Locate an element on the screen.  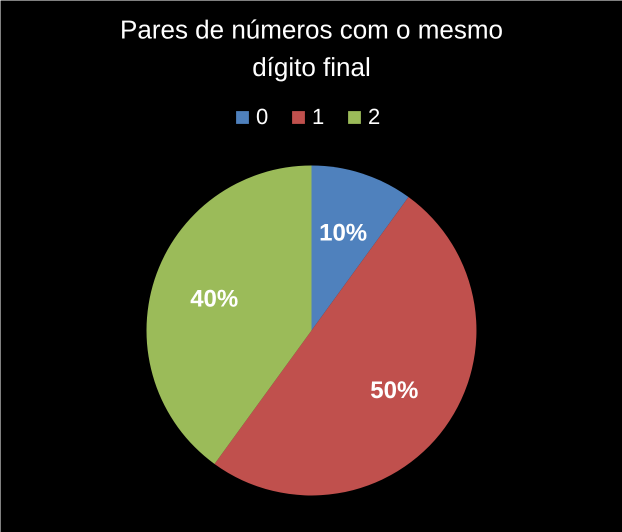
legend-label: 1 is located at coordinates (319, 117).